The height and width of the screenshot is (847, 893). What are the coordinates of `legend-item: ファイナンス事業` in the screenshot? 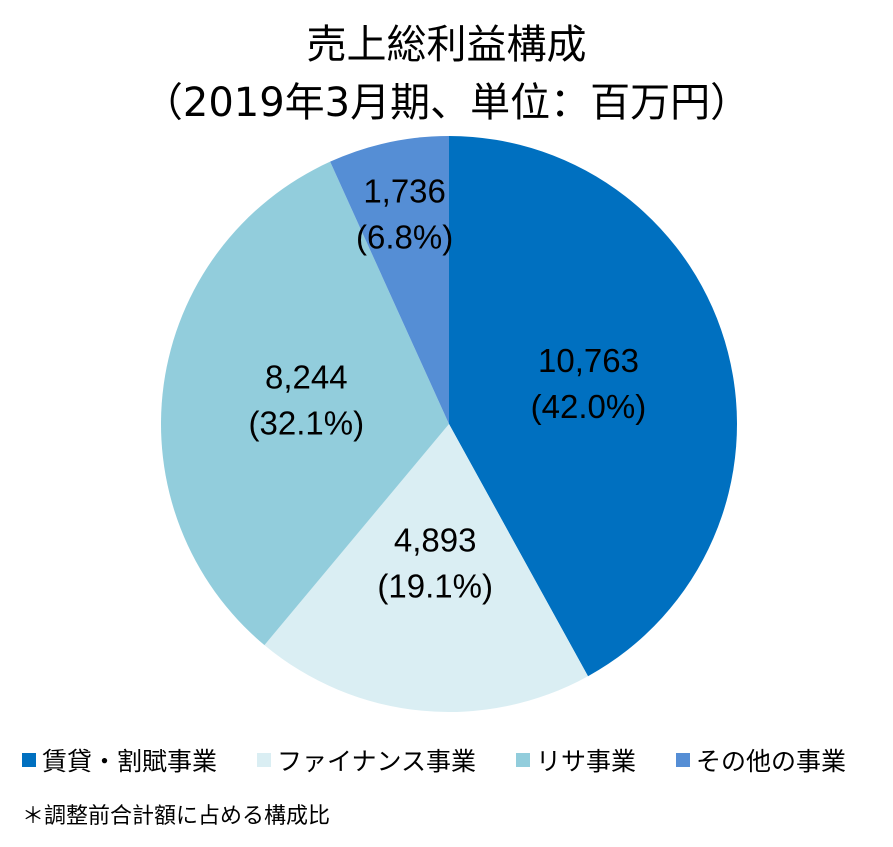 It's located at (366, 760).